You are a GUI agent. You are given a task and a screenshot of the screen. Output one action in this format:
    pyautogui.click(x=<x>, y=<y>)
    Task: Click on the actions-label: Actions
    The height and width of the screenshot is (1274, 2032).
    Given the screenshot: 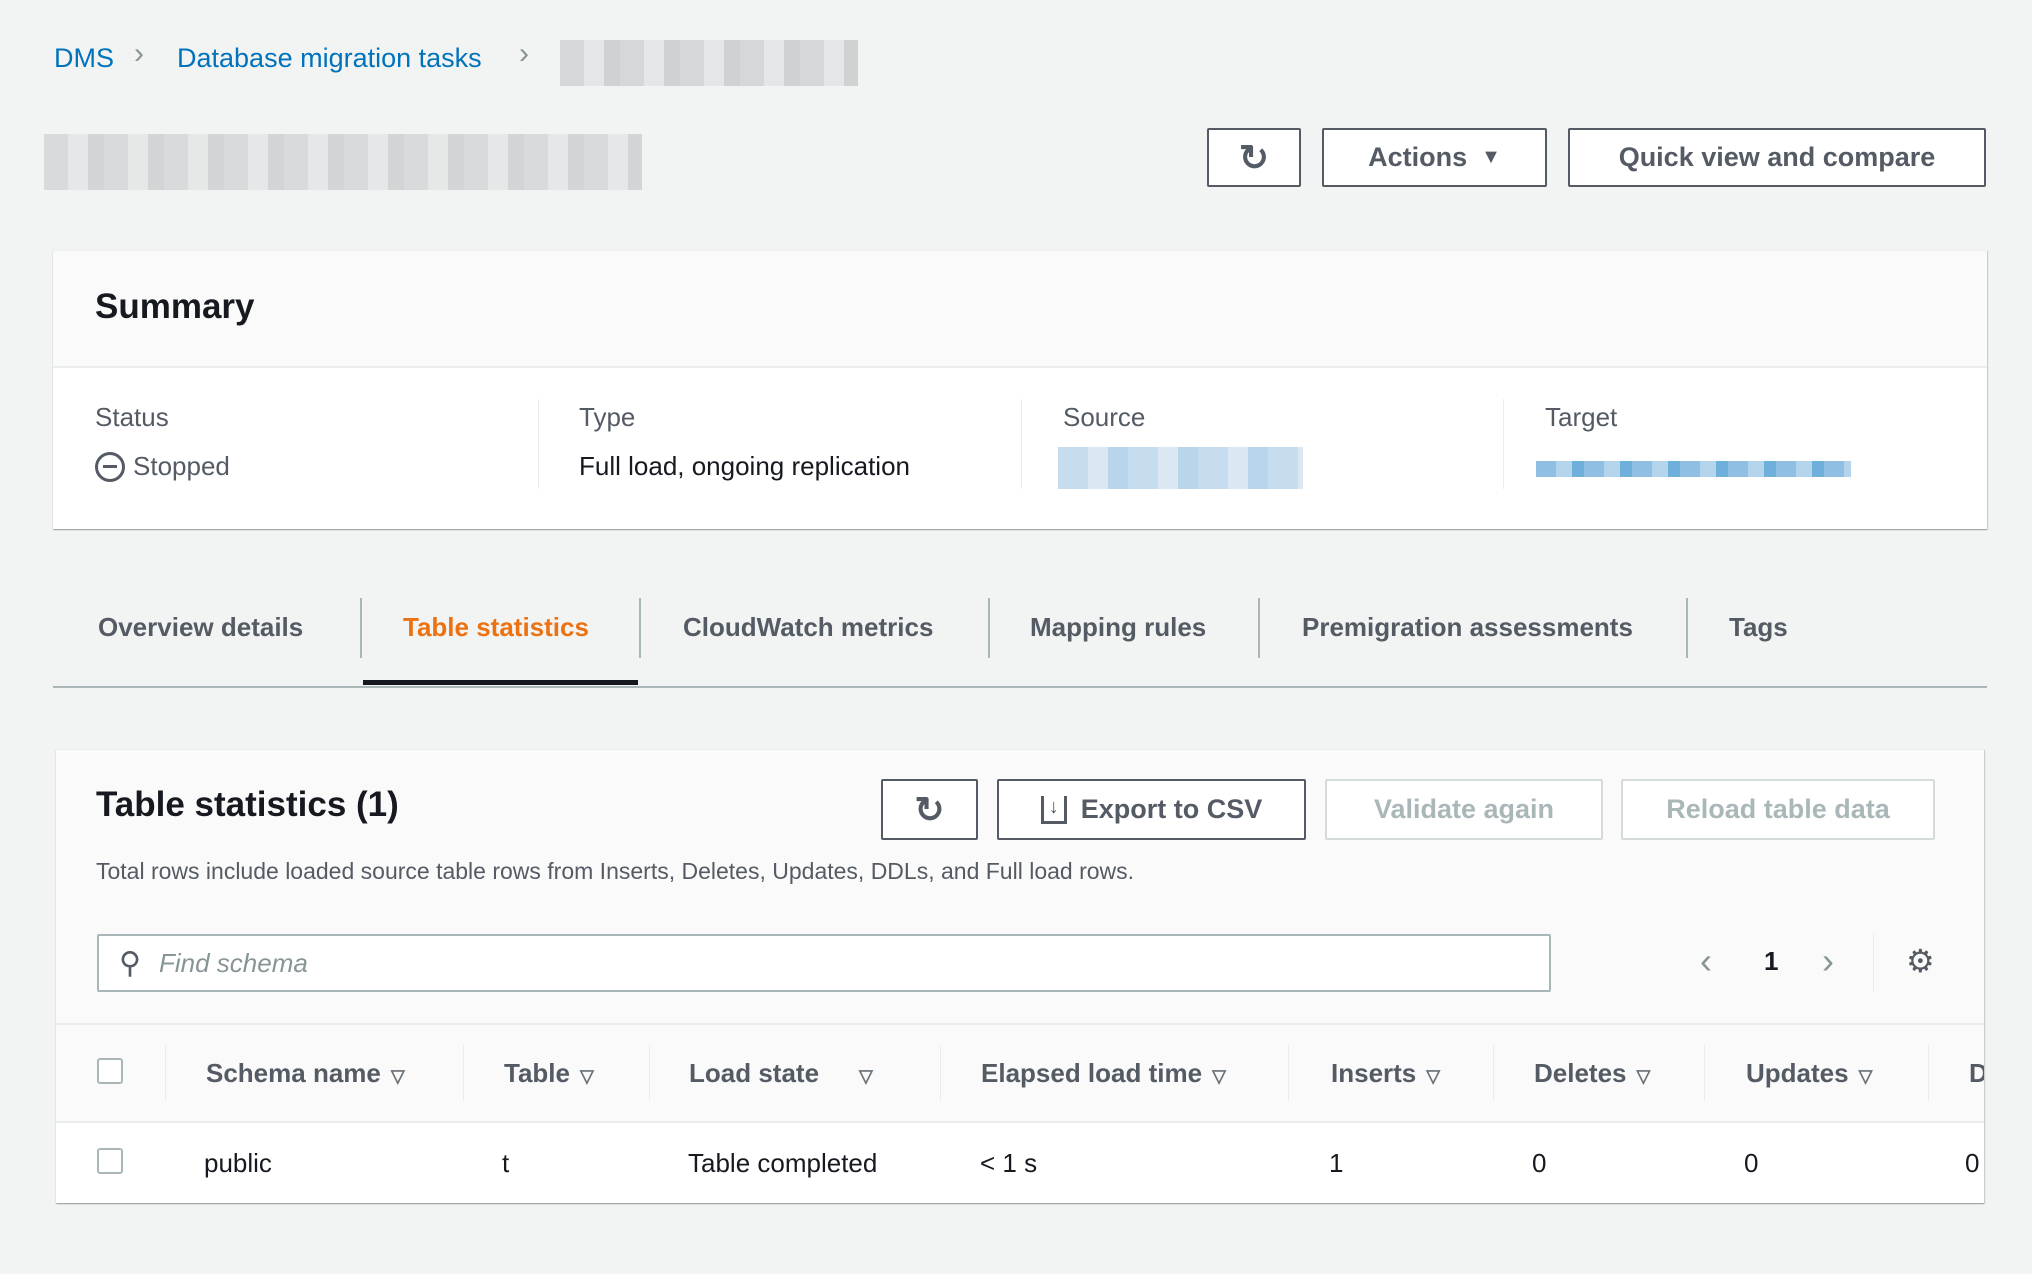 What is the action you would take?
    pyautogui.click(x=1418, y=157)
    